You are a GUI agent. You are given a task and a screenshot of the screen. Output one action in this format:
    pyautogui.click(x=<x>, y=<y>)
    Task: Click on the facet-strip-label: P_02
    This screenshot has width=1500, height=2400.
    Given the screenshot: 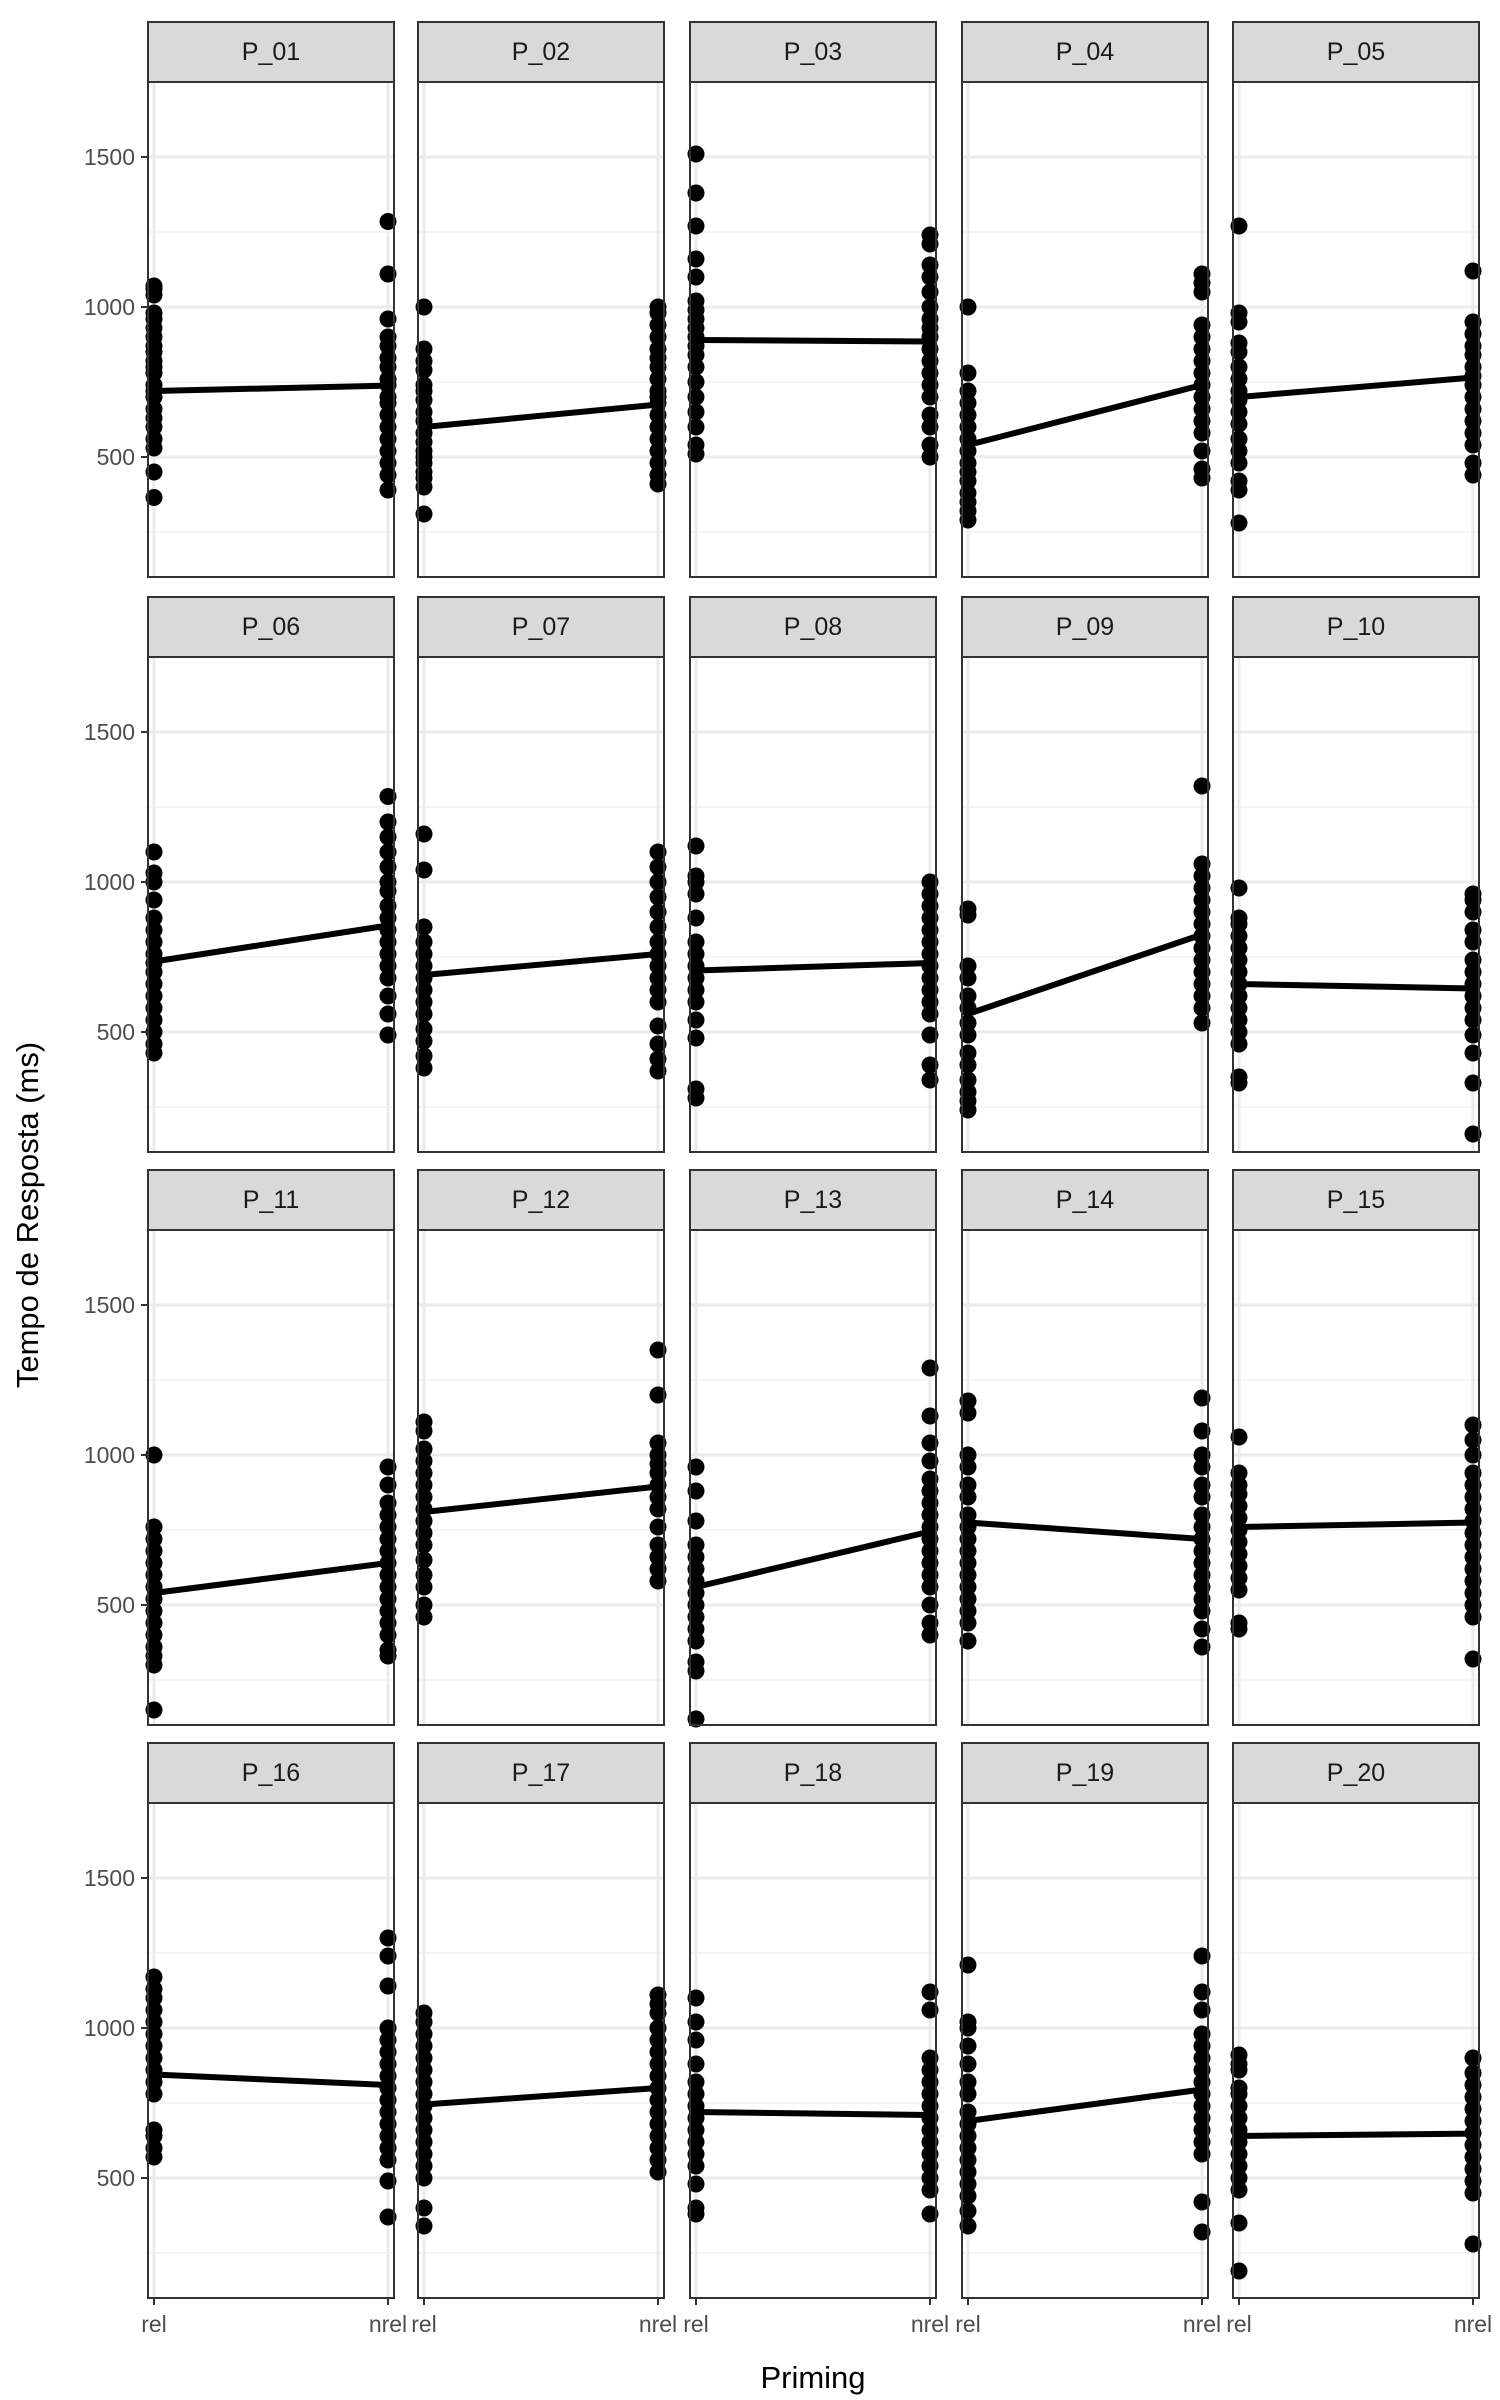 What is the action you would take?
    pyautogui.click(x=541, y=52)
    